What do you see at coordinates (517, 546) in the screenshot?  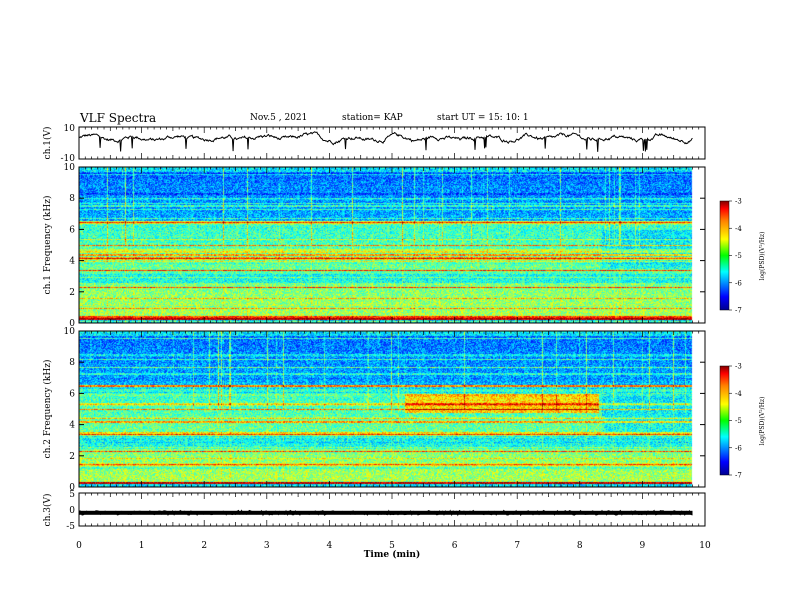 I see `time-tick-label: 7` at bounding box center [517, 546].